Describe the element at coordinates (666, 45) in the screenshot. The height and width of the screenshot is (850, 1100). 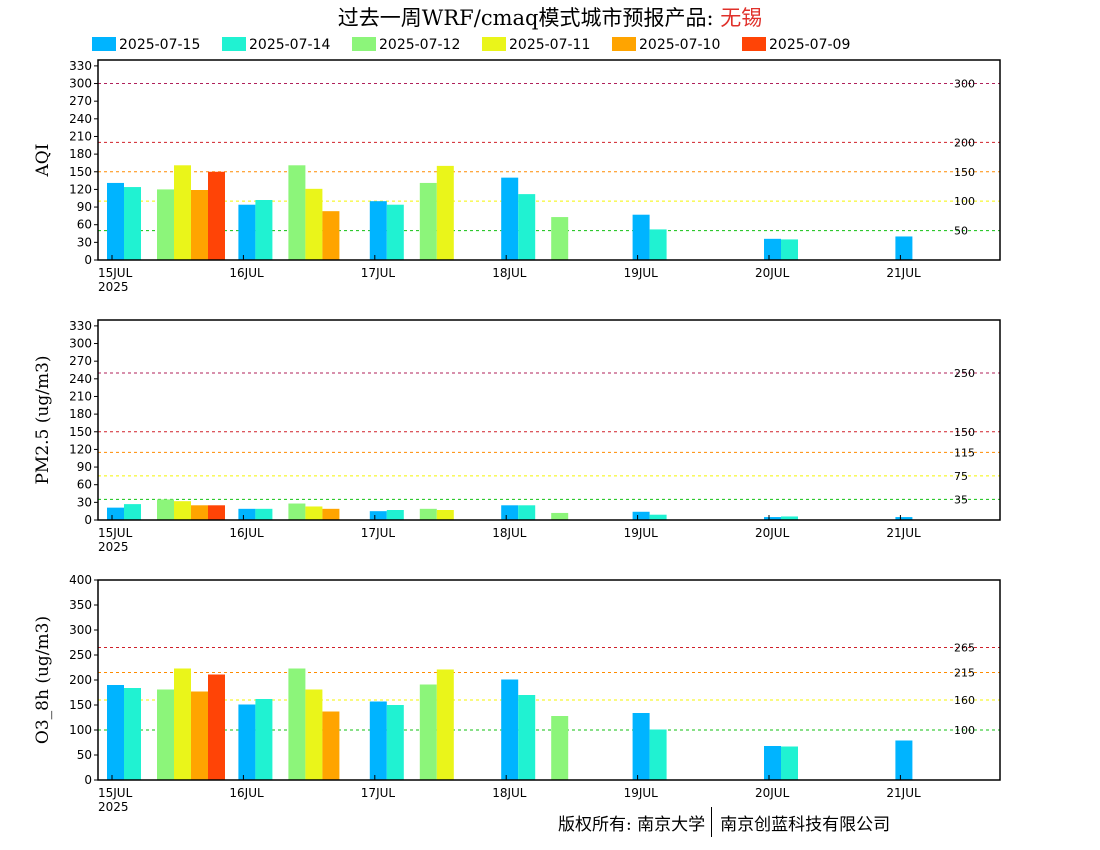
I see `legend-item: 2025-07-10` at that location.